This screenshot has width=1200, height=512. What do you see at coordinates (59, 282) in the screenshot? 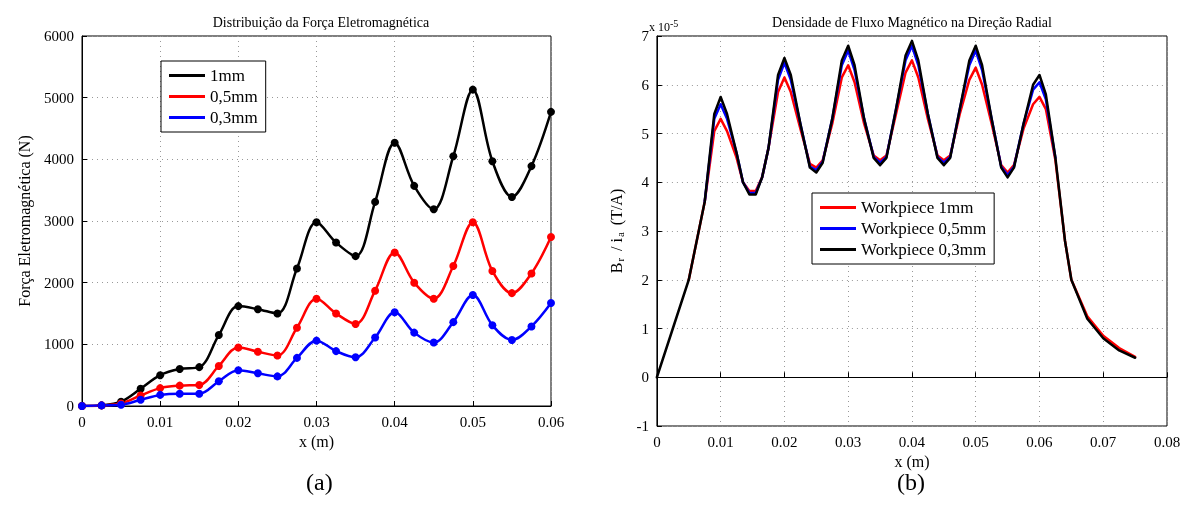
I see `y-tick-label: 2000` at bounding box center [59, 282].